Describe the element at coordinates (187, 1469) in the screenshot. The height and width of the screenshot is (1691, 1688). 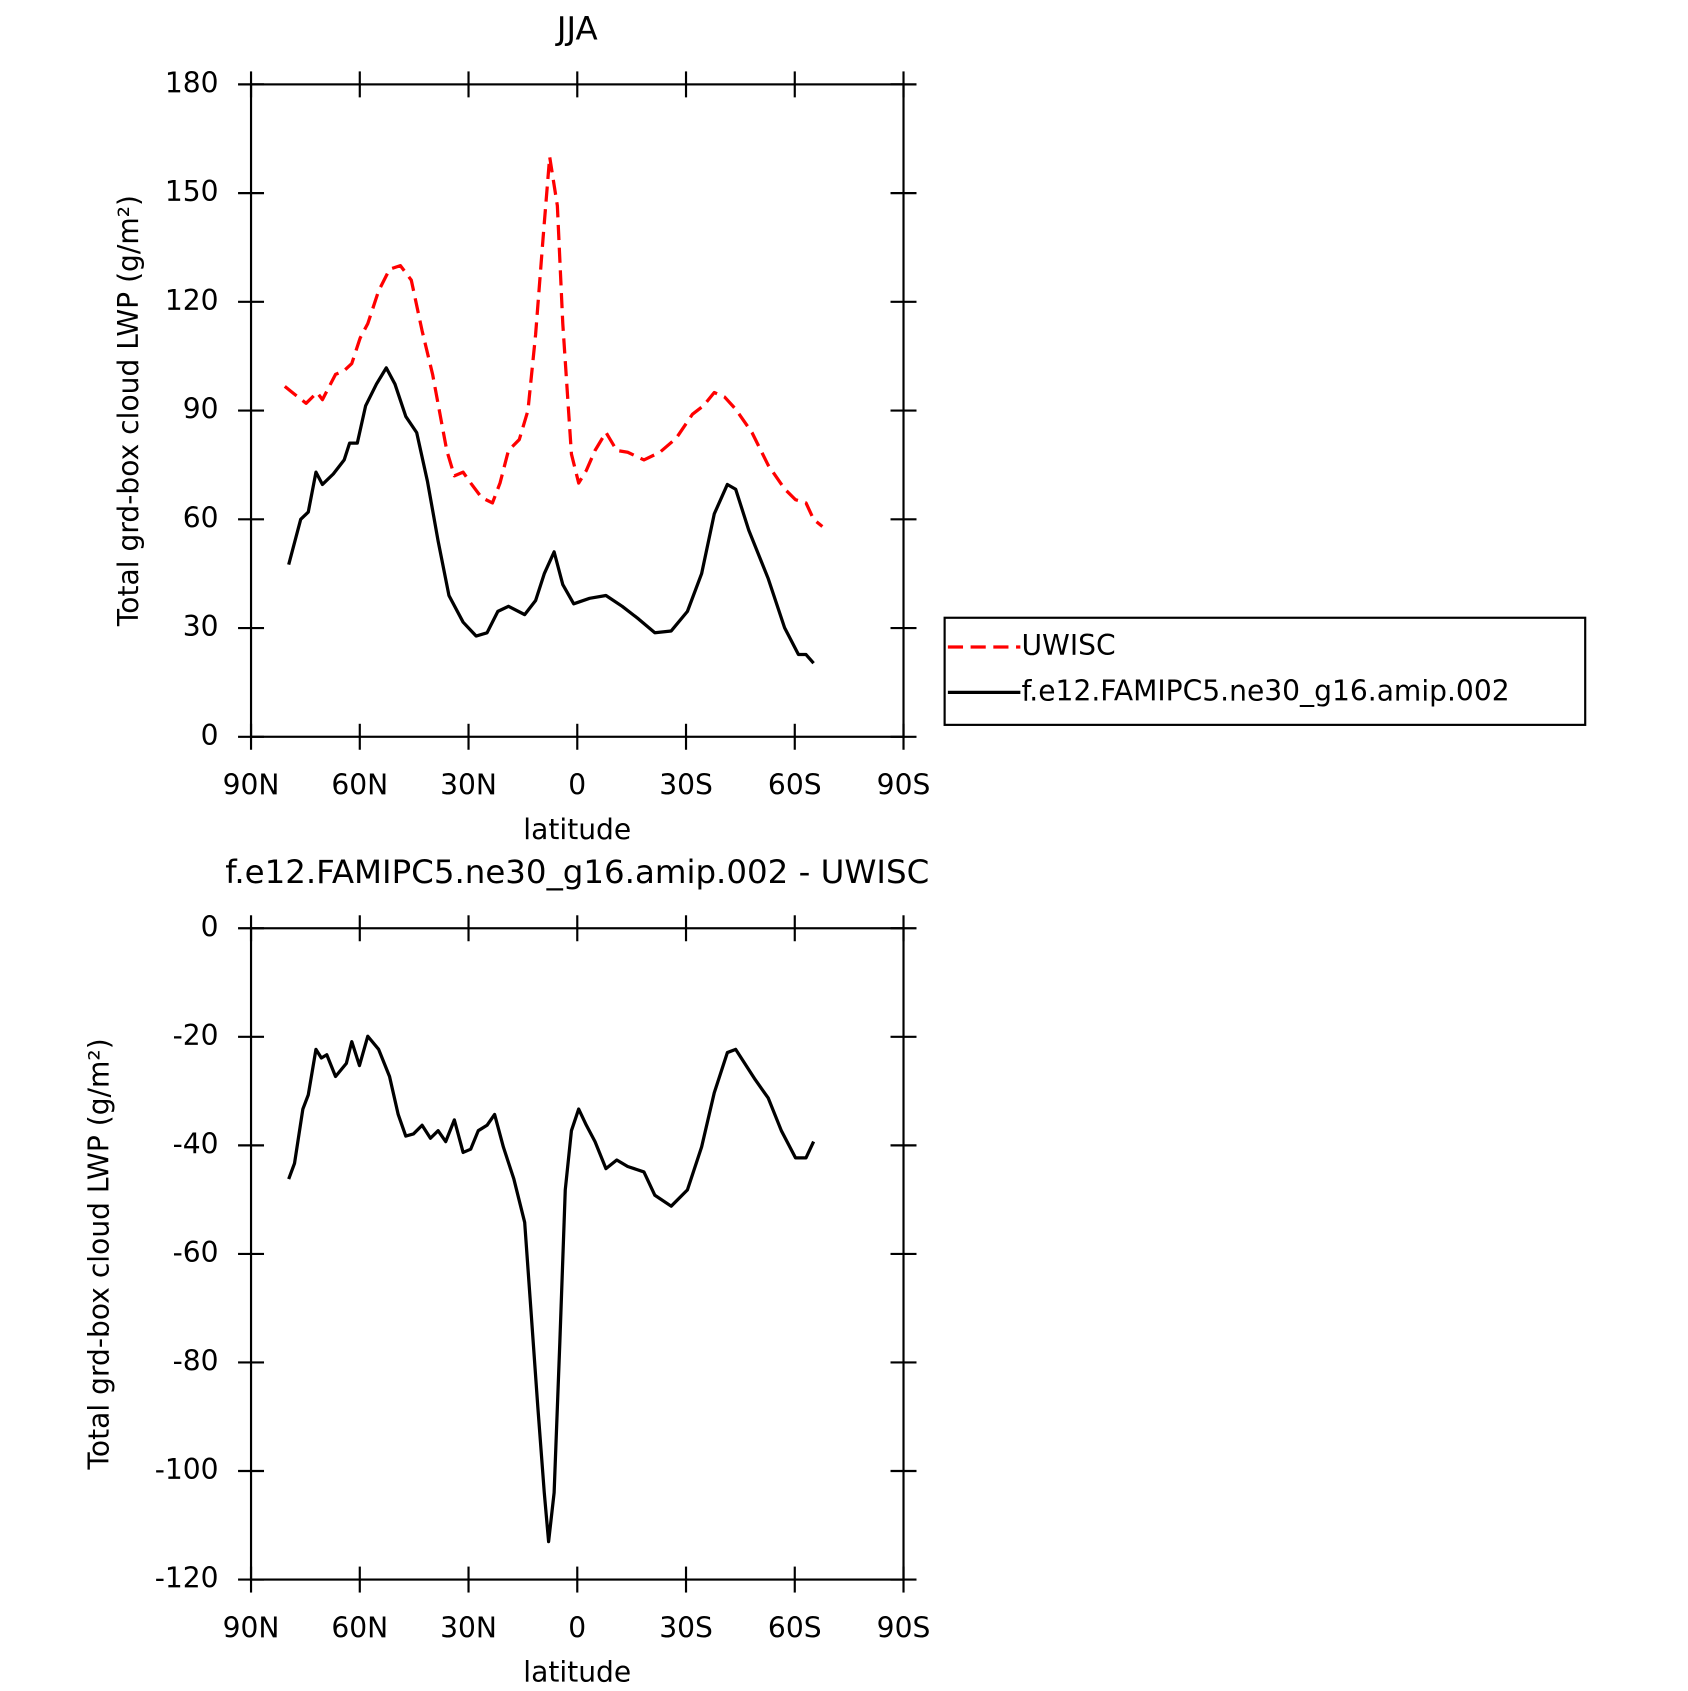
I see `y-tick-label: -100` at that location.